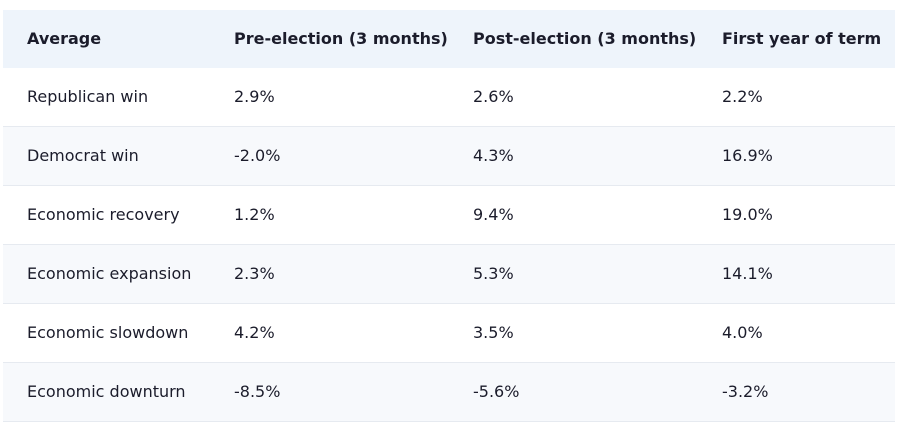  What do you see at coordinates (341, 38) in the screenshot?
I see `header-cell: Pre-election (3 months)` at bounding box center [341, 38].